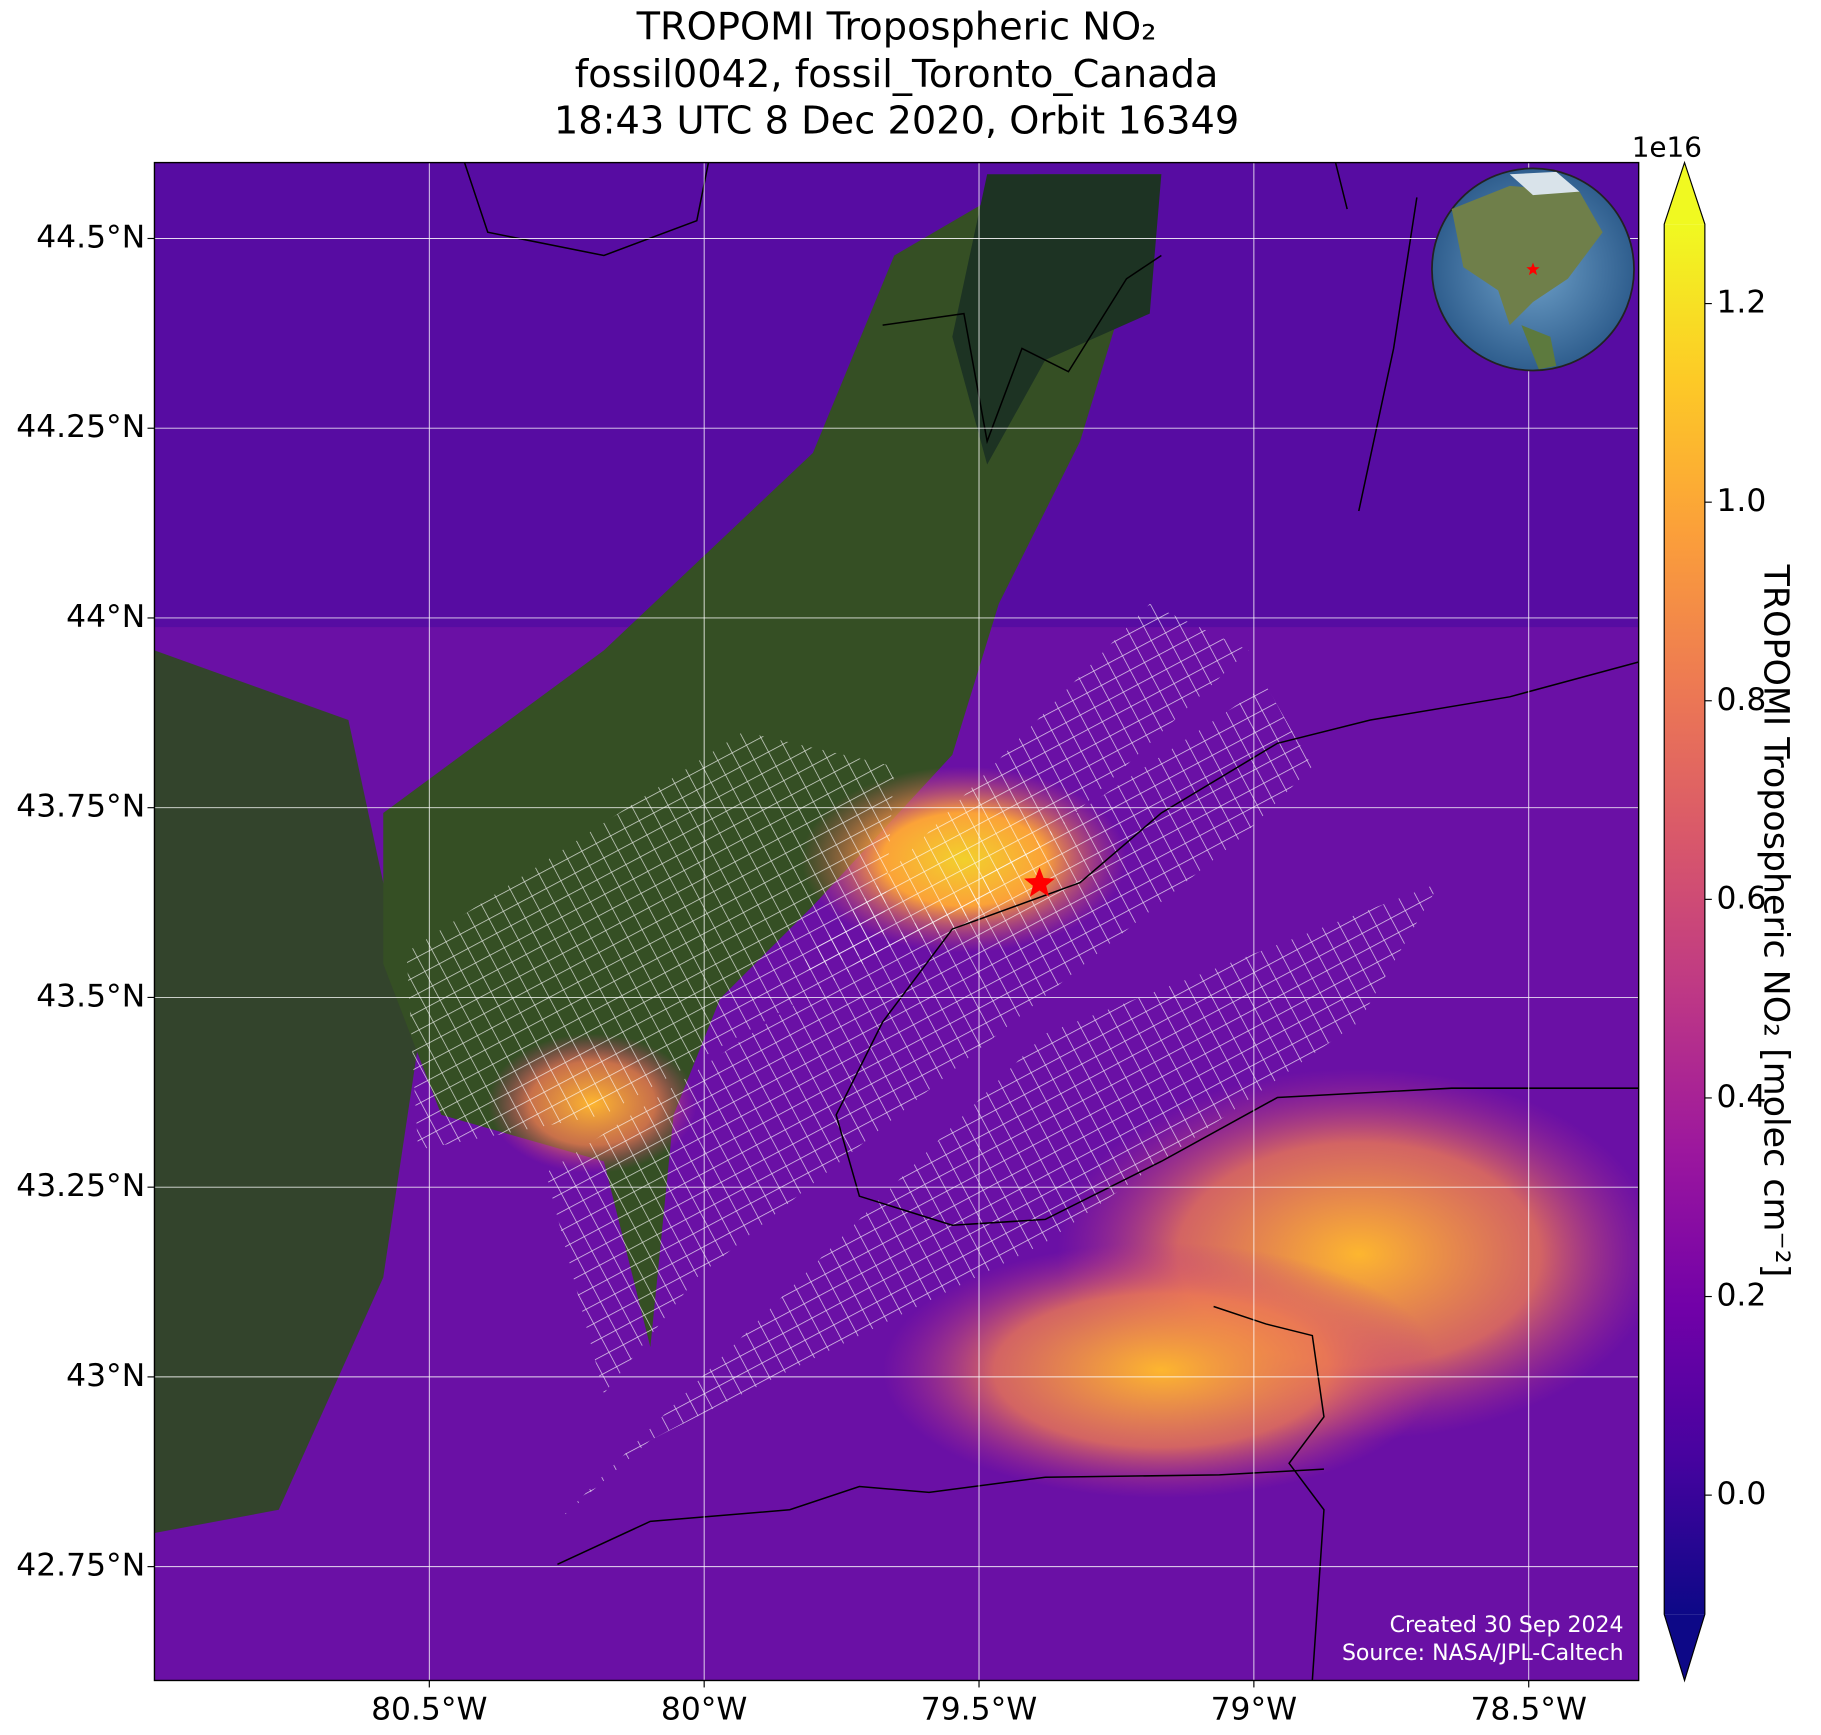 The width and height of the screenshot is (1821, 1735). Describe the element at coordinates (1507, 1625) in the screenshot. I see `footer-text: Created 30 Sep 2024` at that location.